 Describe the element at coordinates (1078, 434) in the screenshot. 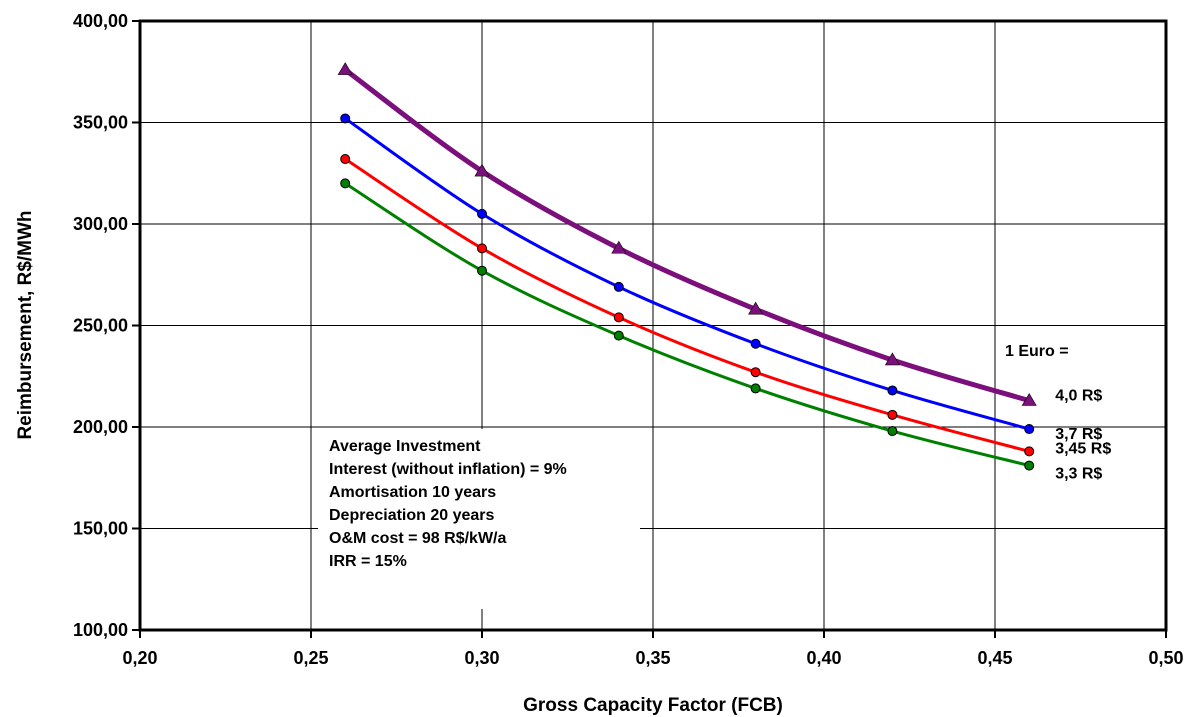

I see `series-2-label: 3,7 R$` at that location.